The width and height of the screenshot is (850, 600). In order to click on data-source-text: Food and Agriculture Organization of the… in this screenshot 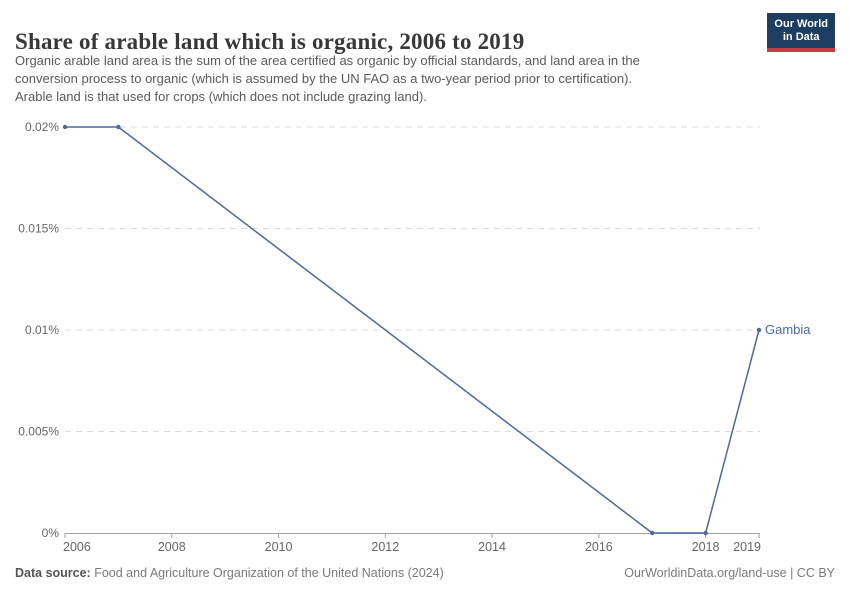, I will do `click(269, 573)`.